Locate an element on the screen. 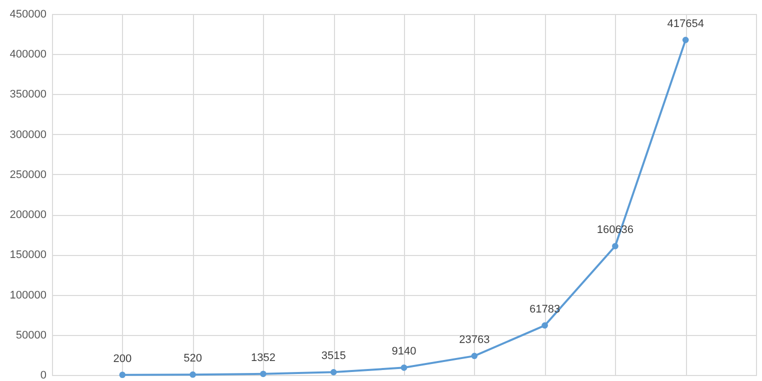 Image resolution: width=762 pixels, height=381 pixels. y-tick-label: 200000 is located at coordinates (28, 215).